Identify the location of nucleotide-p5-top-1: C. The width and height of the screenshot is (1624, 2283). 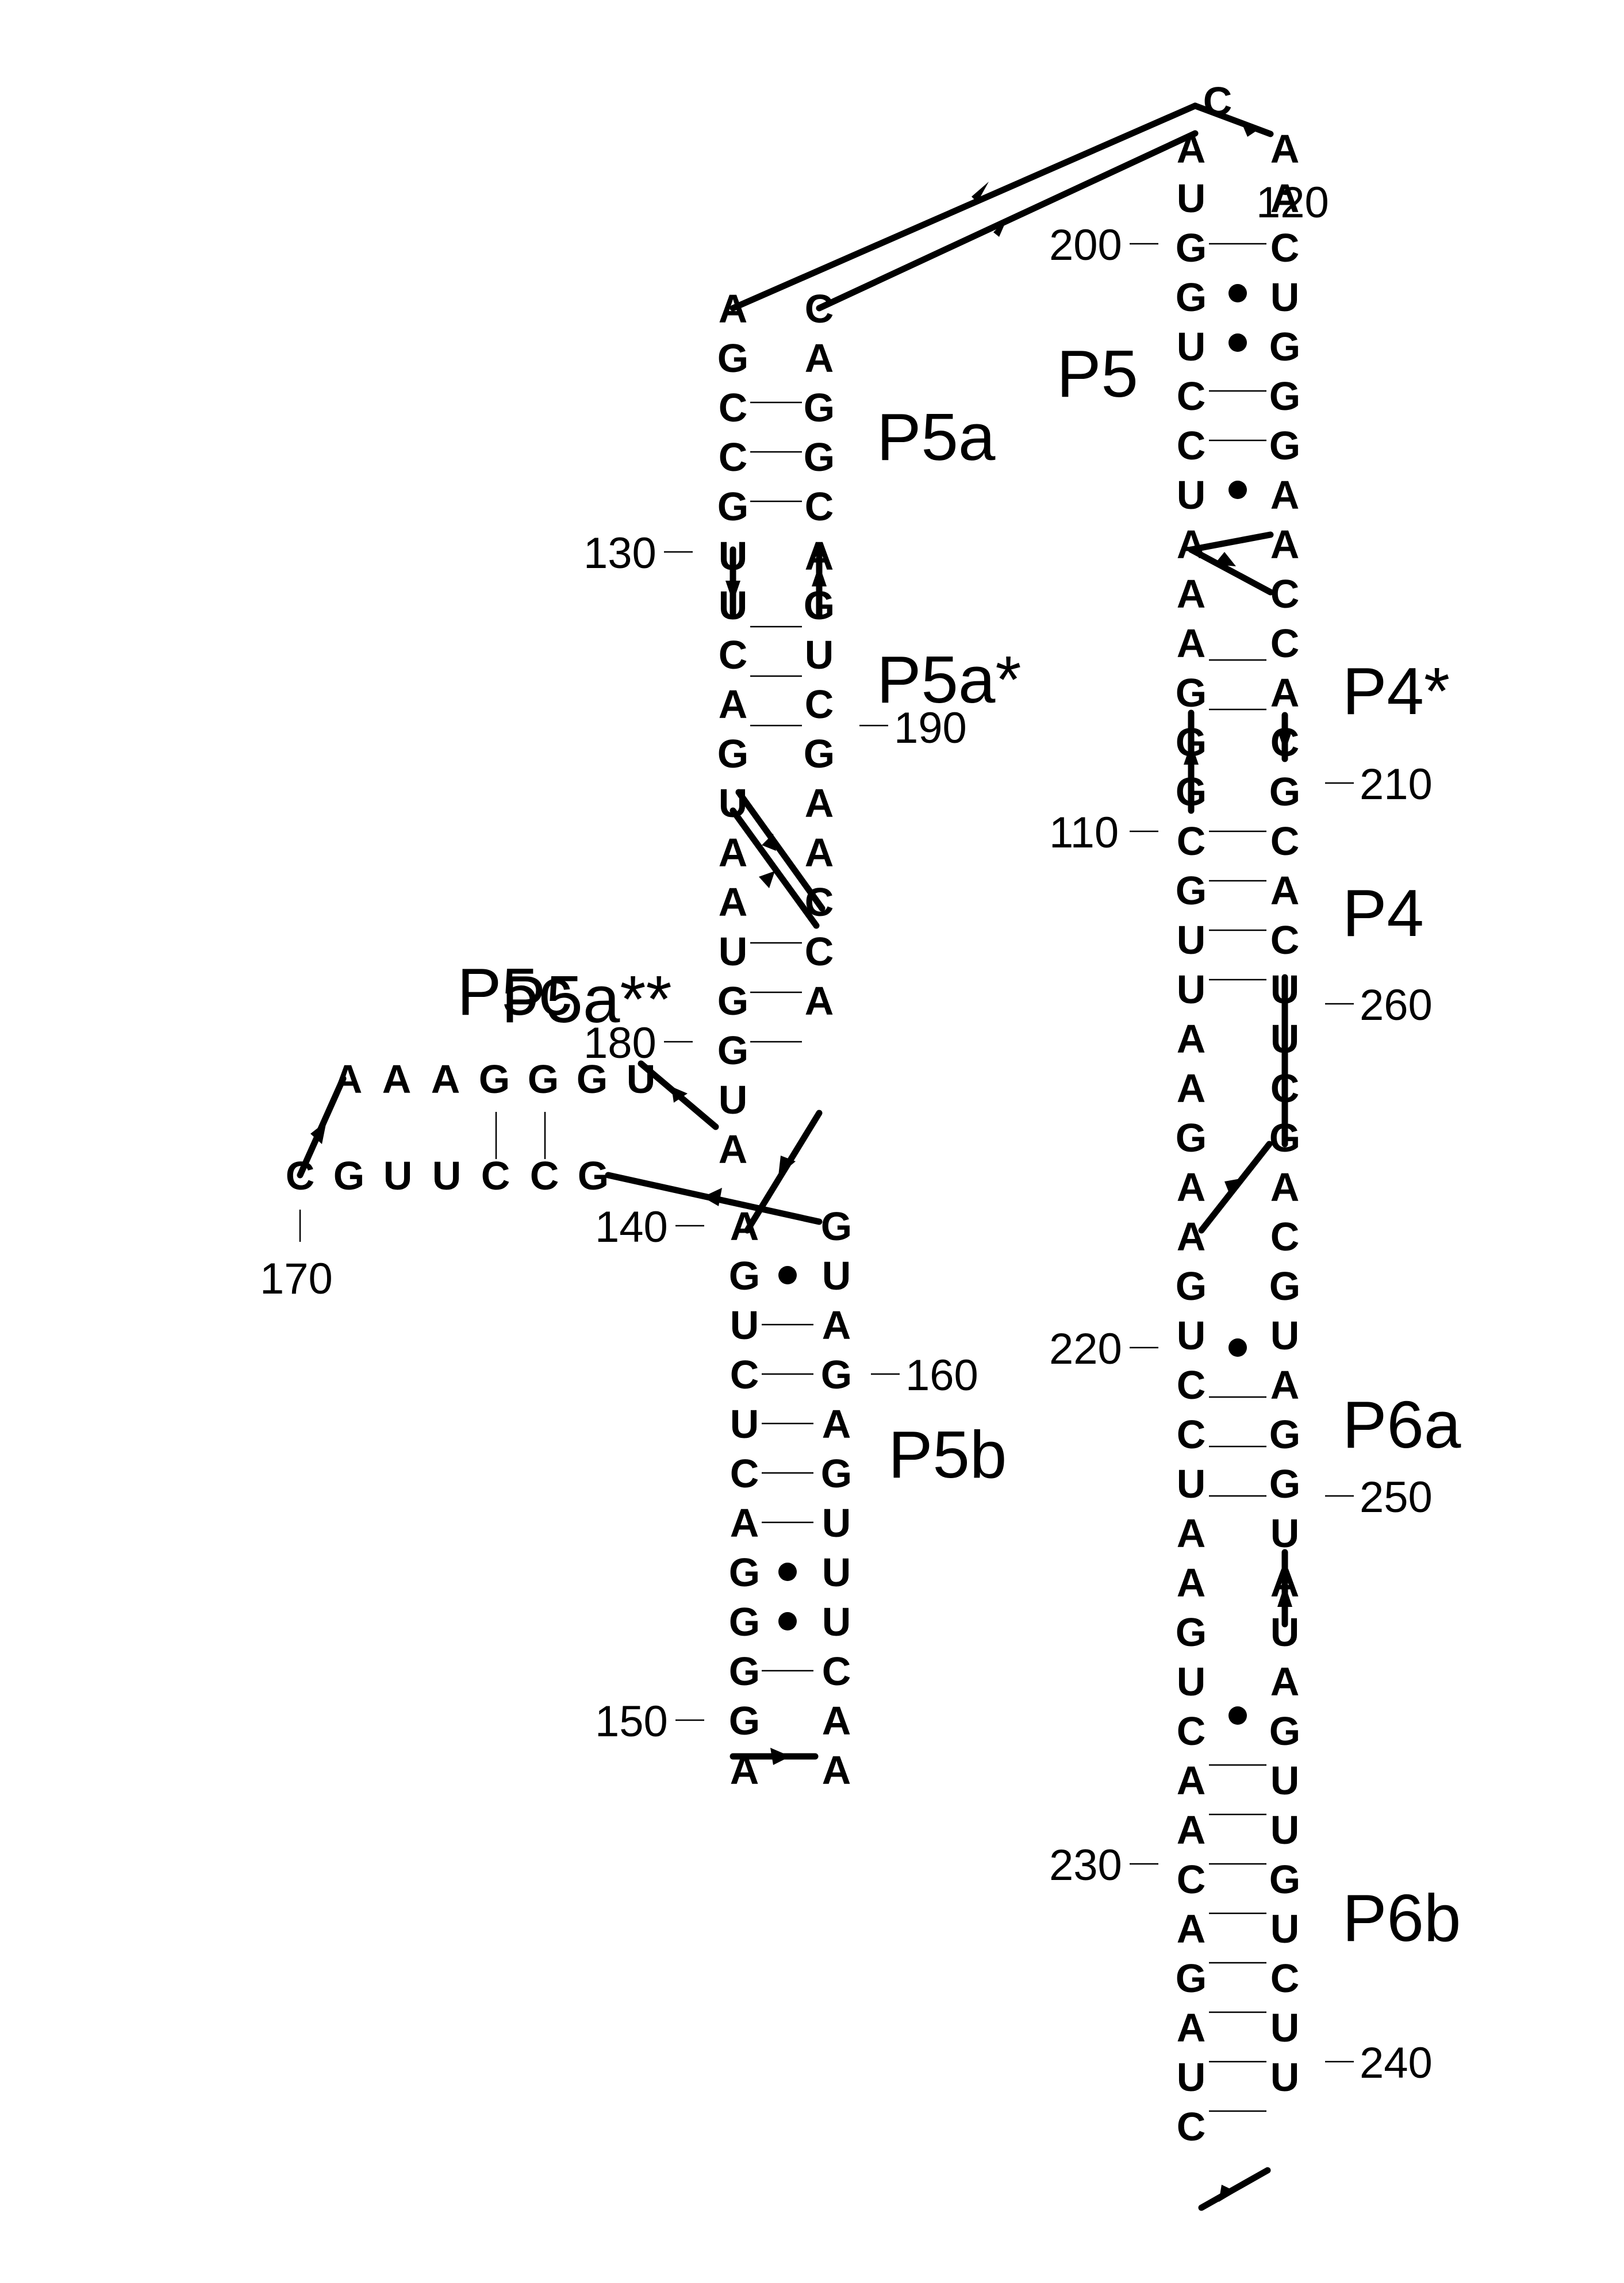
(1218, 101).